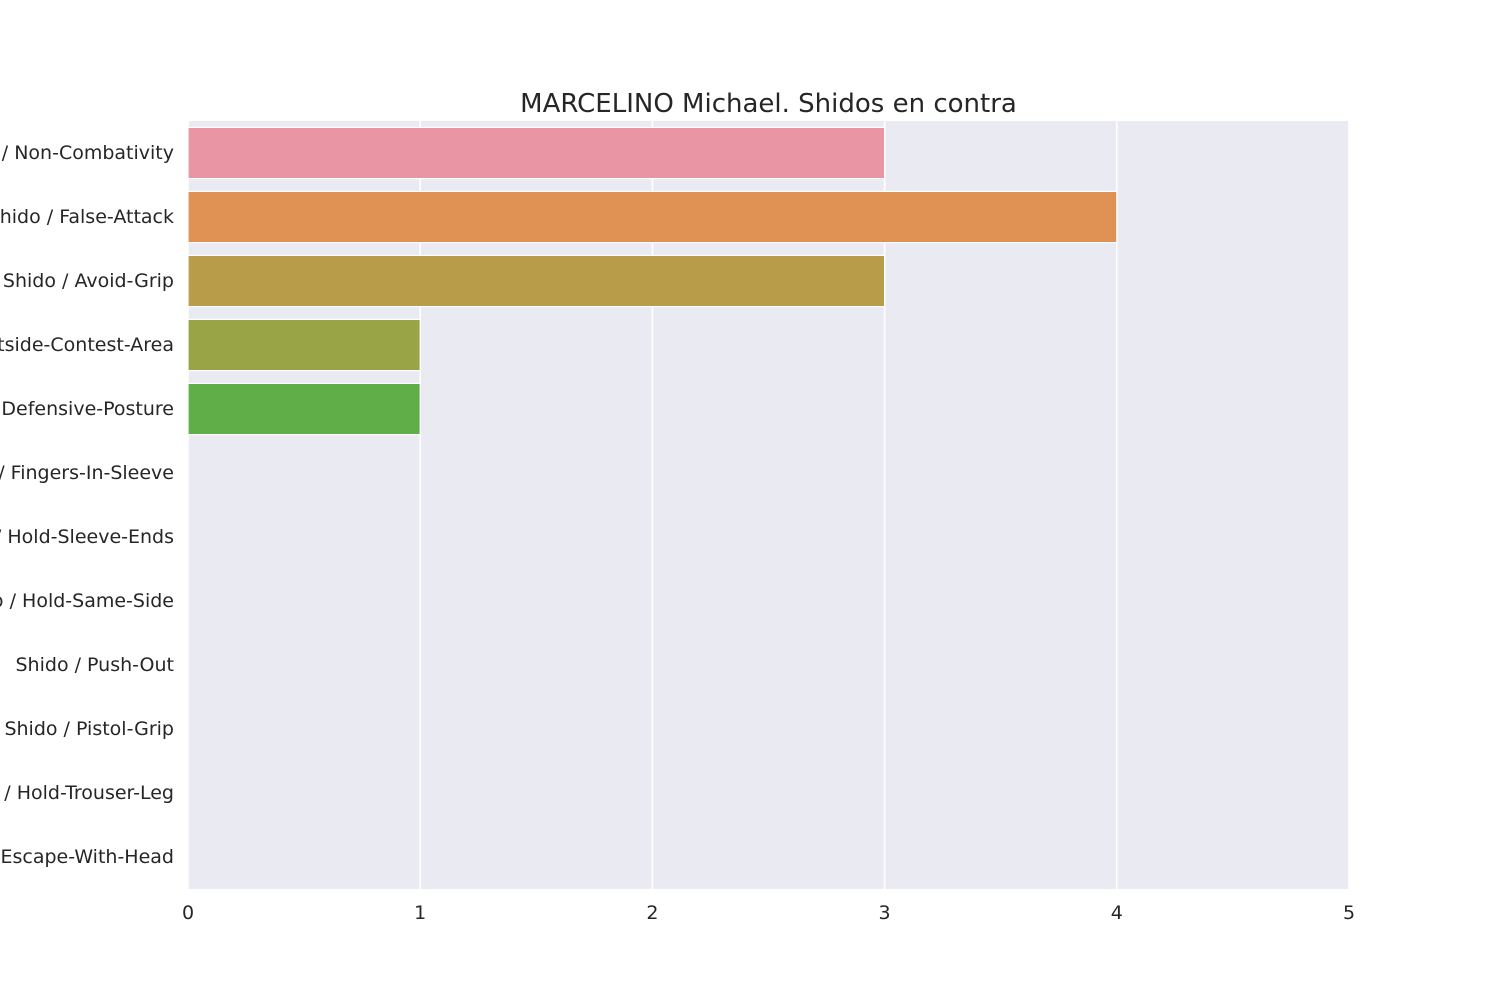 This screenshot has height=1004, width=1500. What do you see at coordinates (87, 217) in the screenshot?
I see `y-tick-label: Shido / False-Attack` at bounding box center [87, 217].